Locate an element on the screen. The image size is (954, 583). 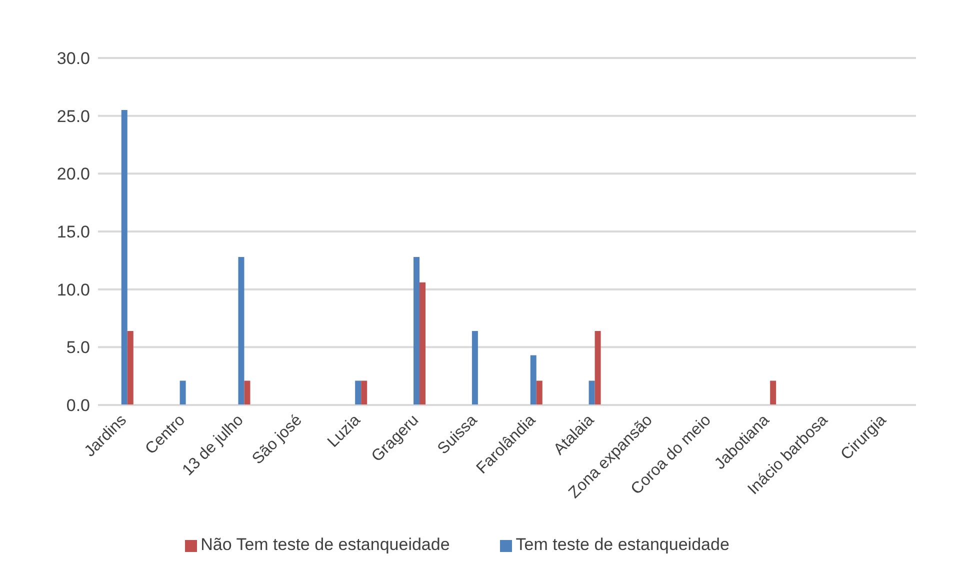
y-tick-label: 30.0 is located at coordinates (73, 58).